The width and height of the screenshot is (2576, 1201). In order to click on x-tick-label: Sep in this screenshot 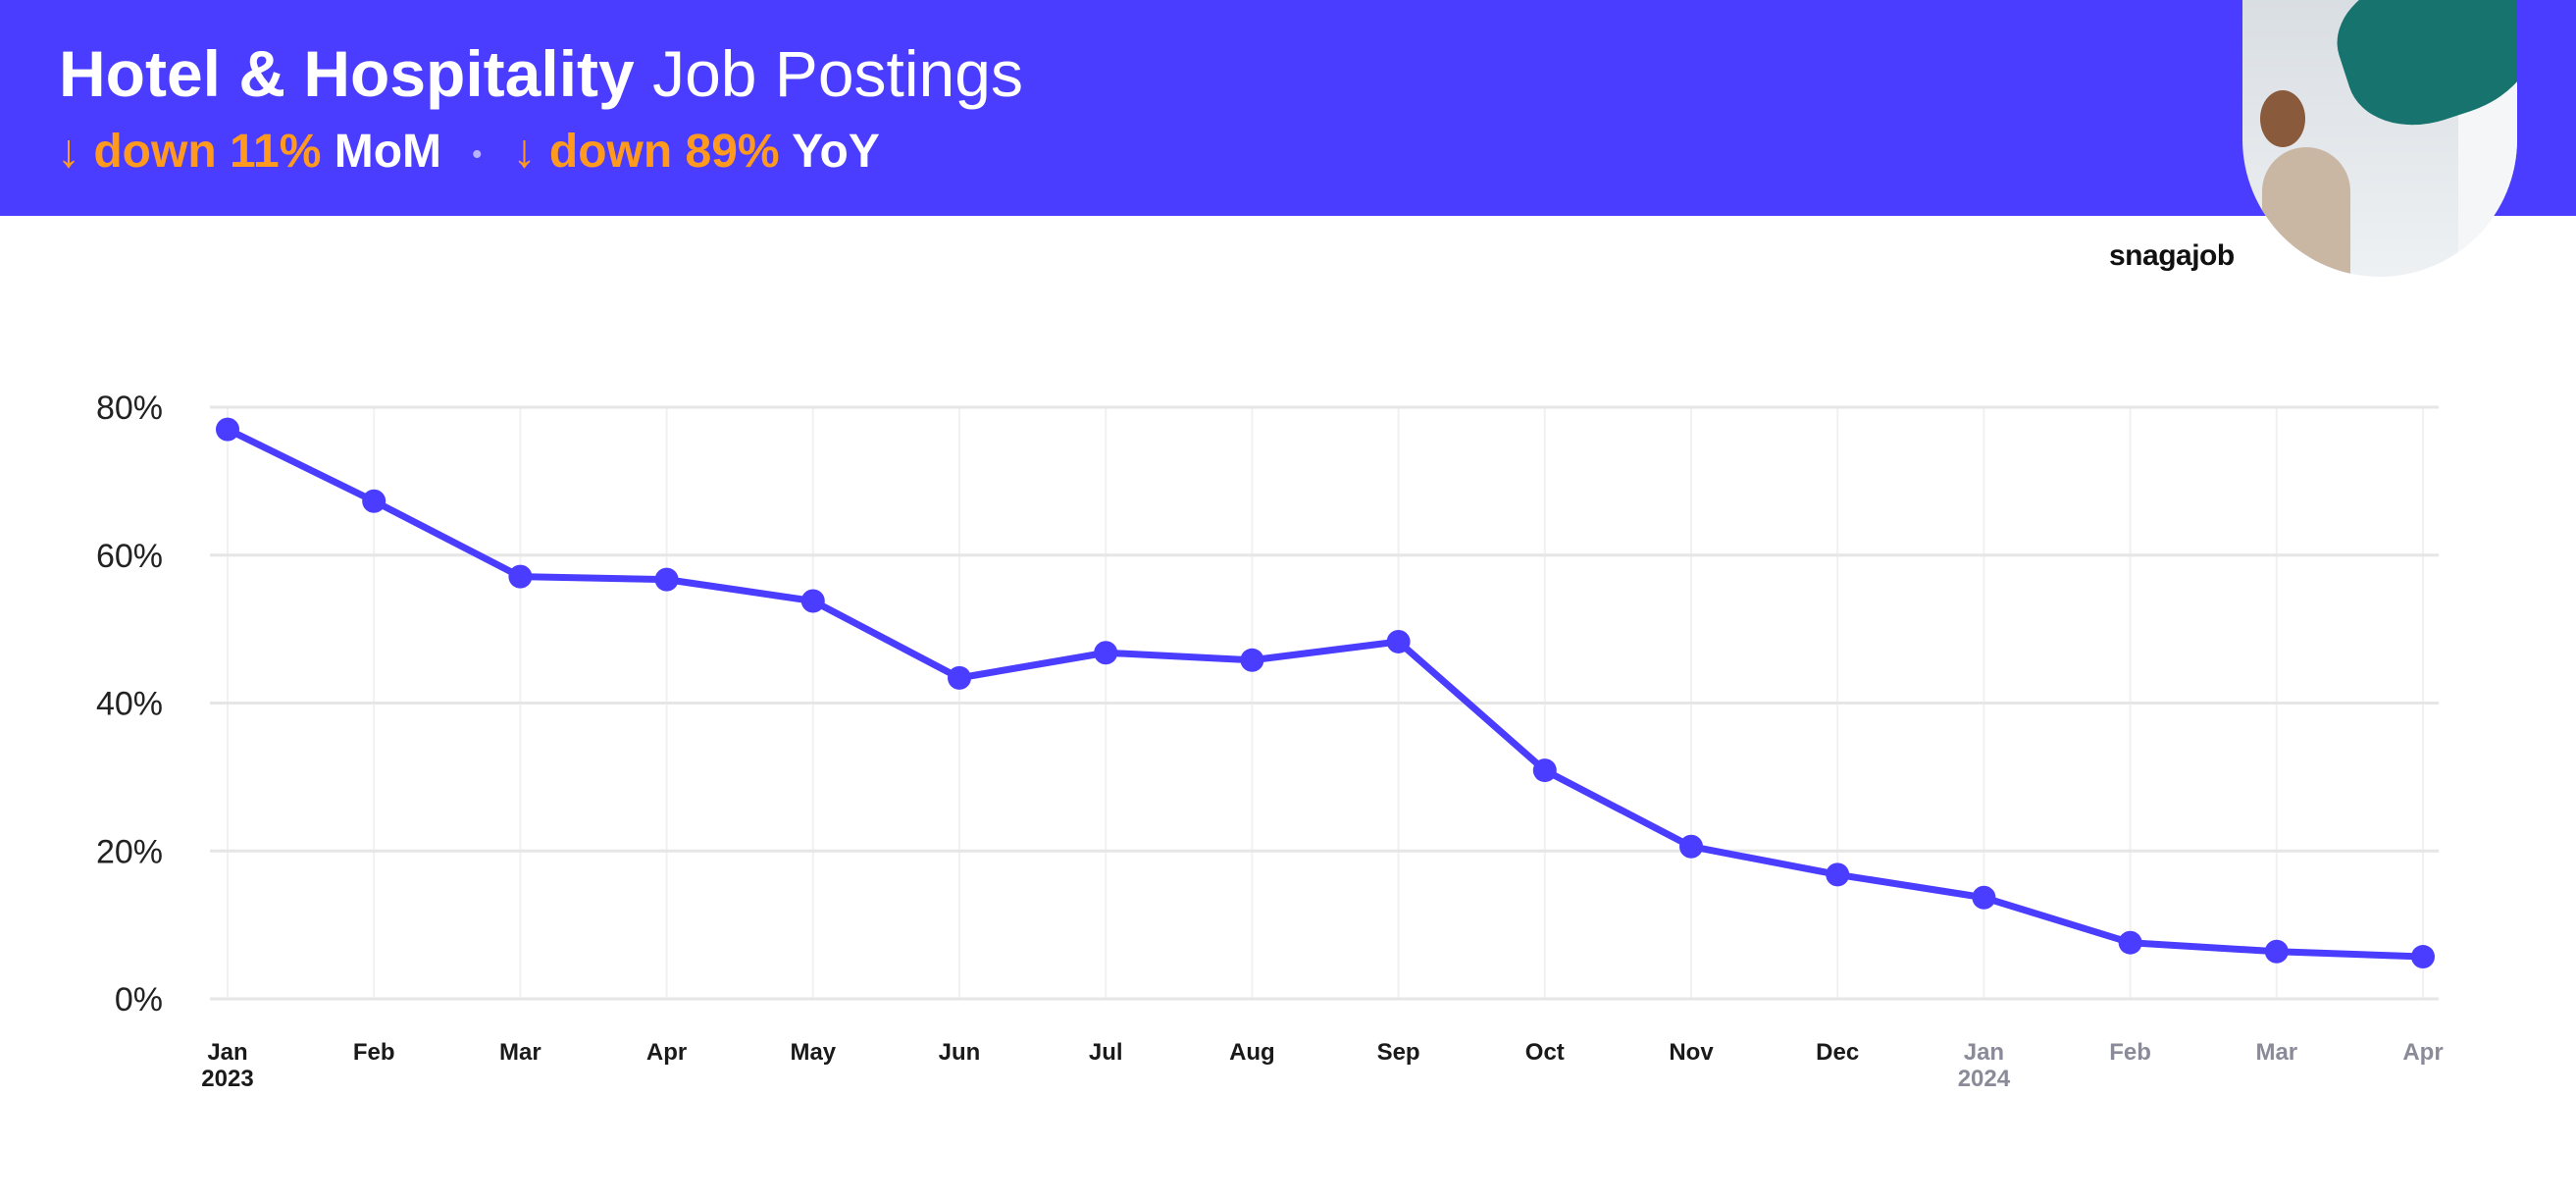, I will do `click(1398, 1052)`.